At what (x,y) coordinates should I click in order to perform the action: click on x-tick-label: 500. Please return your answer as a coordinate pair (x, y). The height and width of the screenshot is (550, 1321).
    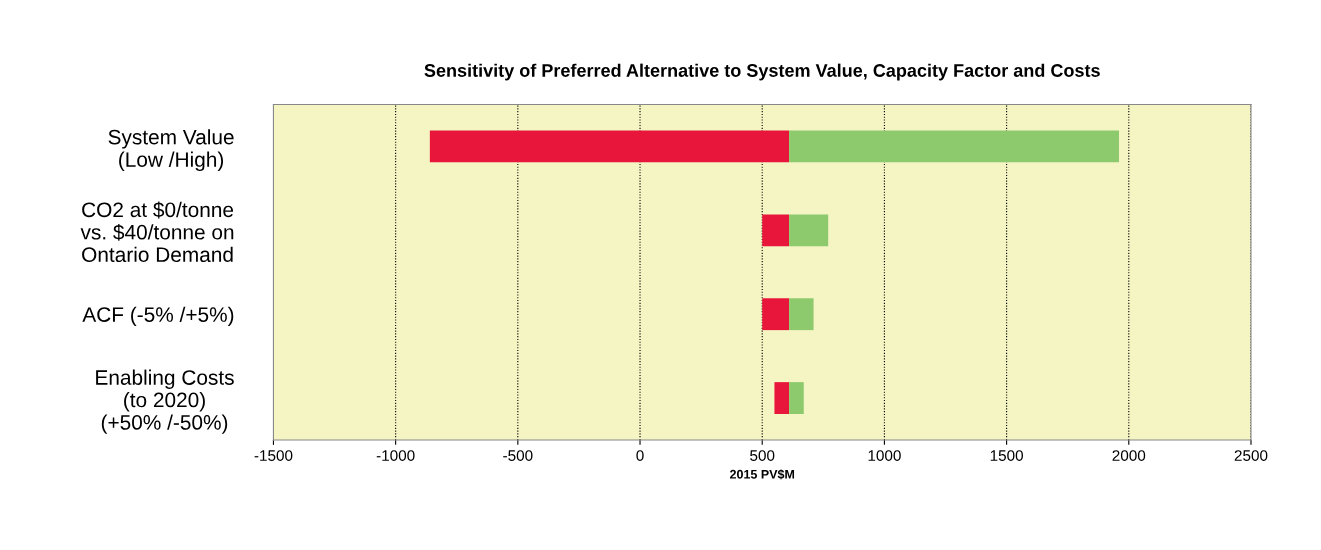
    Looking at the image, I should click on (762, 455).